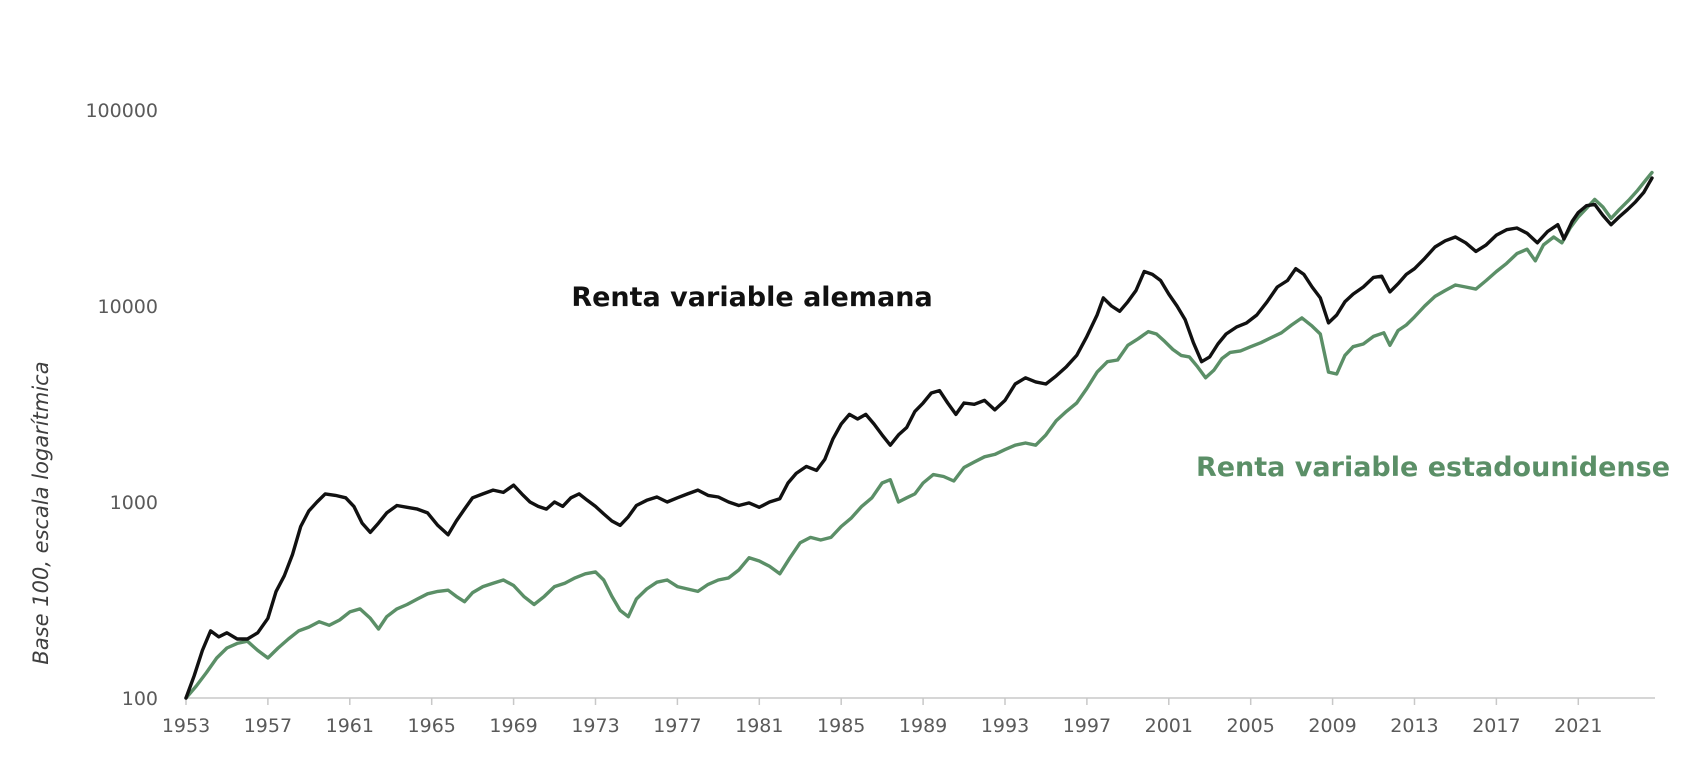 The height and width of the screenshot is (763, 1706). I want to click on x-tick-label: 1993, so click(1005, 726).